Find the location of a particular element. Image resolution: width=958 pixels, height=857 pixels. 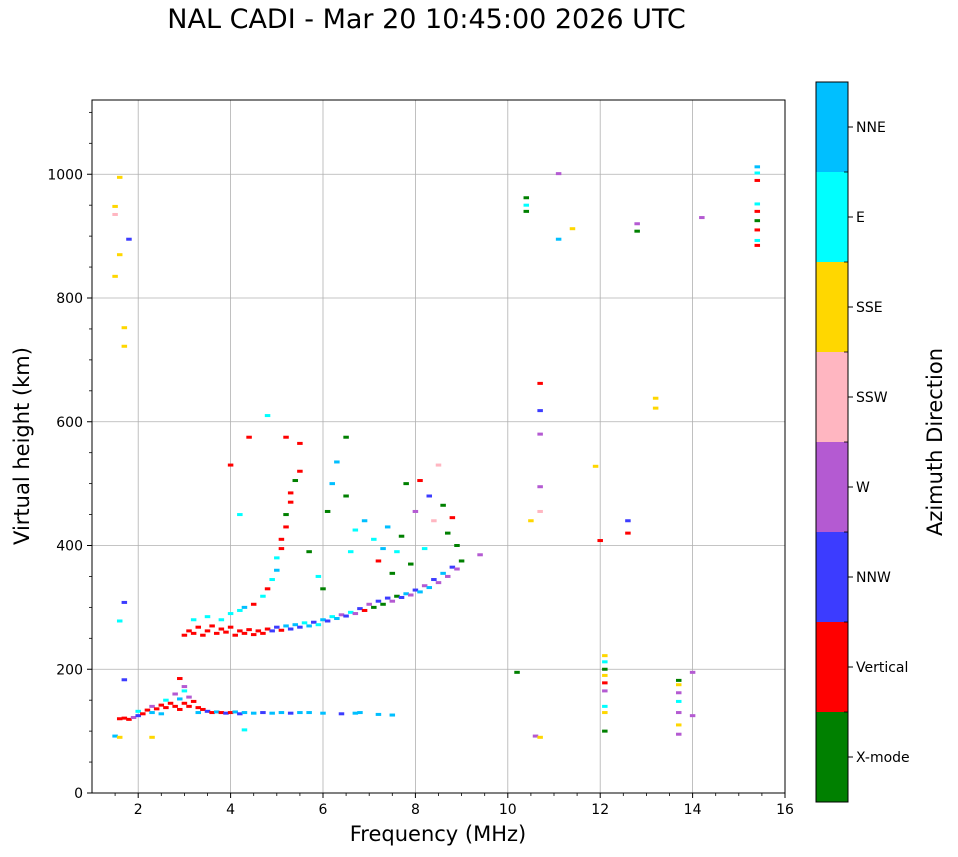

x-tick-label: 4 is located at coordinates (230, 810).